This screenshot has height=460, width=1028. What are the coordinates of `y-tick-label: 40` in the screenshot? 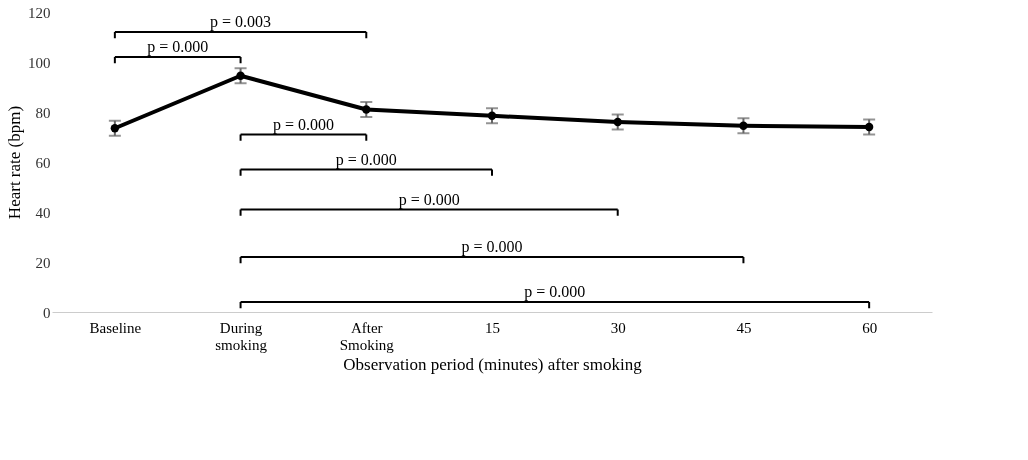 It's located at (43, 212).